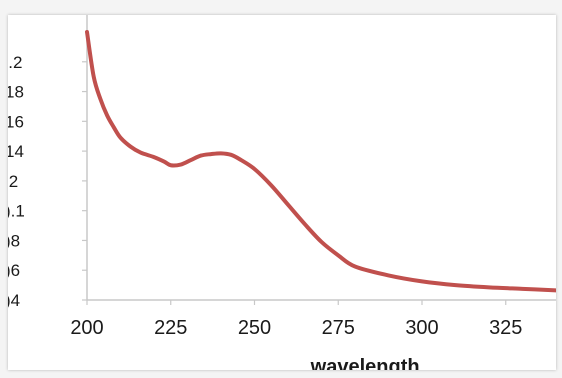 The width and height of the screenshot is (562, 378). Describe the element at coordinates (14, 300) in the screenshot. I see `y-tick-label: )4` at that location.